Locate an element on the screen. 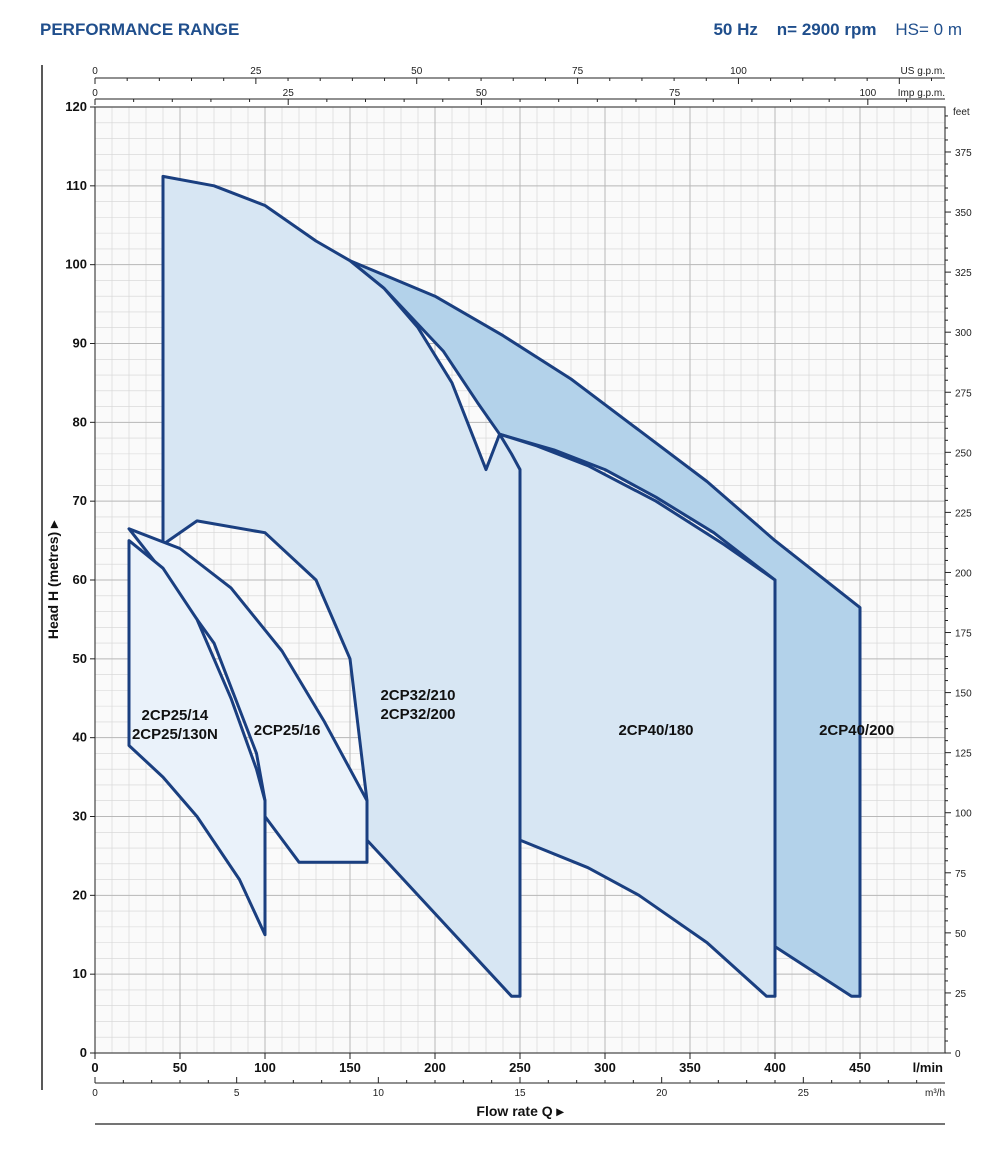 The image size is (1000, 1165). y-tick-label: 0 is located at coordinates (83, 1052).